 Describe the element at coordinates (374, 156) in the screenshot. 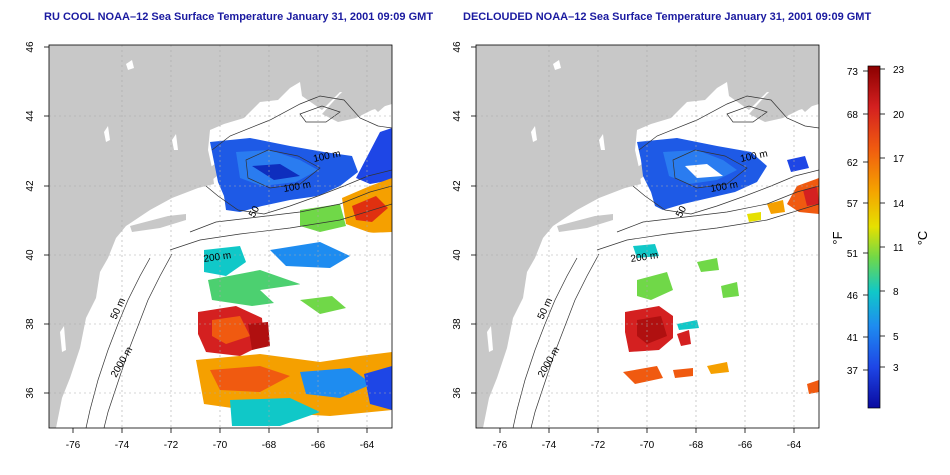

I see `left-sst-shelf-blue` at that location.